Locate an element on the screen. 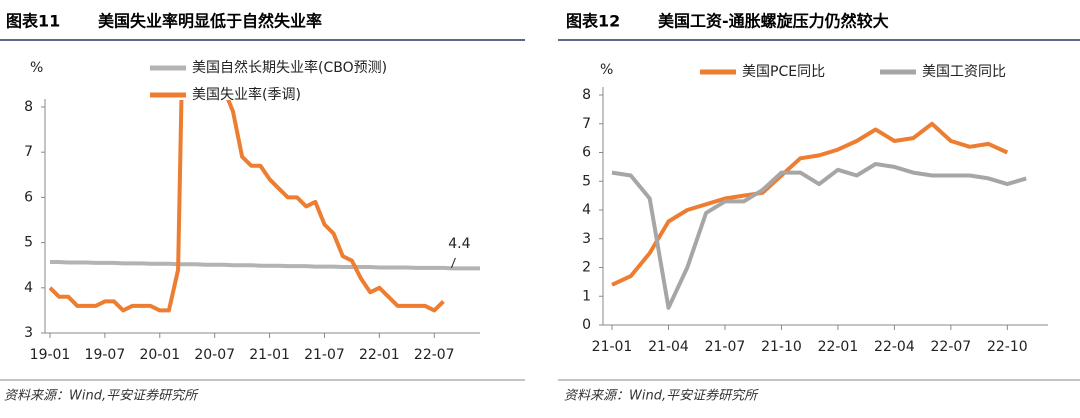  x-tick-label: 22-04 is located at coordinates (894, 347).